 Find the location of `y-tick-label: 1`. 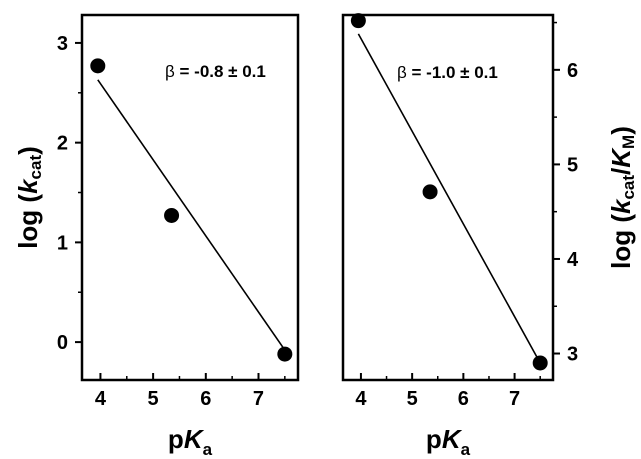

y-tick-label: 1 is located at coordinates (62, 243).